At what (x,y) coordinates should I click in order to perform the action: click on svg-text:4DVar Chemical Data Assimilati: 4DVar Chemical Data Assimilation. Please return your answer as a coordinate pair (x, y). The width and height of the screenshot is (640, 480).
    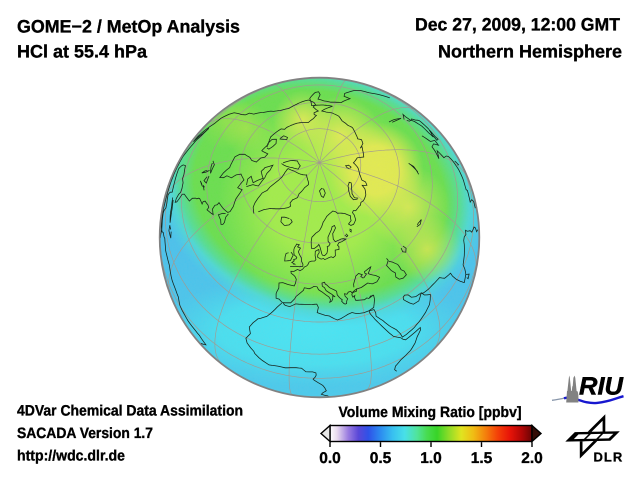
    Looking at the image, I should click on (130, 411).